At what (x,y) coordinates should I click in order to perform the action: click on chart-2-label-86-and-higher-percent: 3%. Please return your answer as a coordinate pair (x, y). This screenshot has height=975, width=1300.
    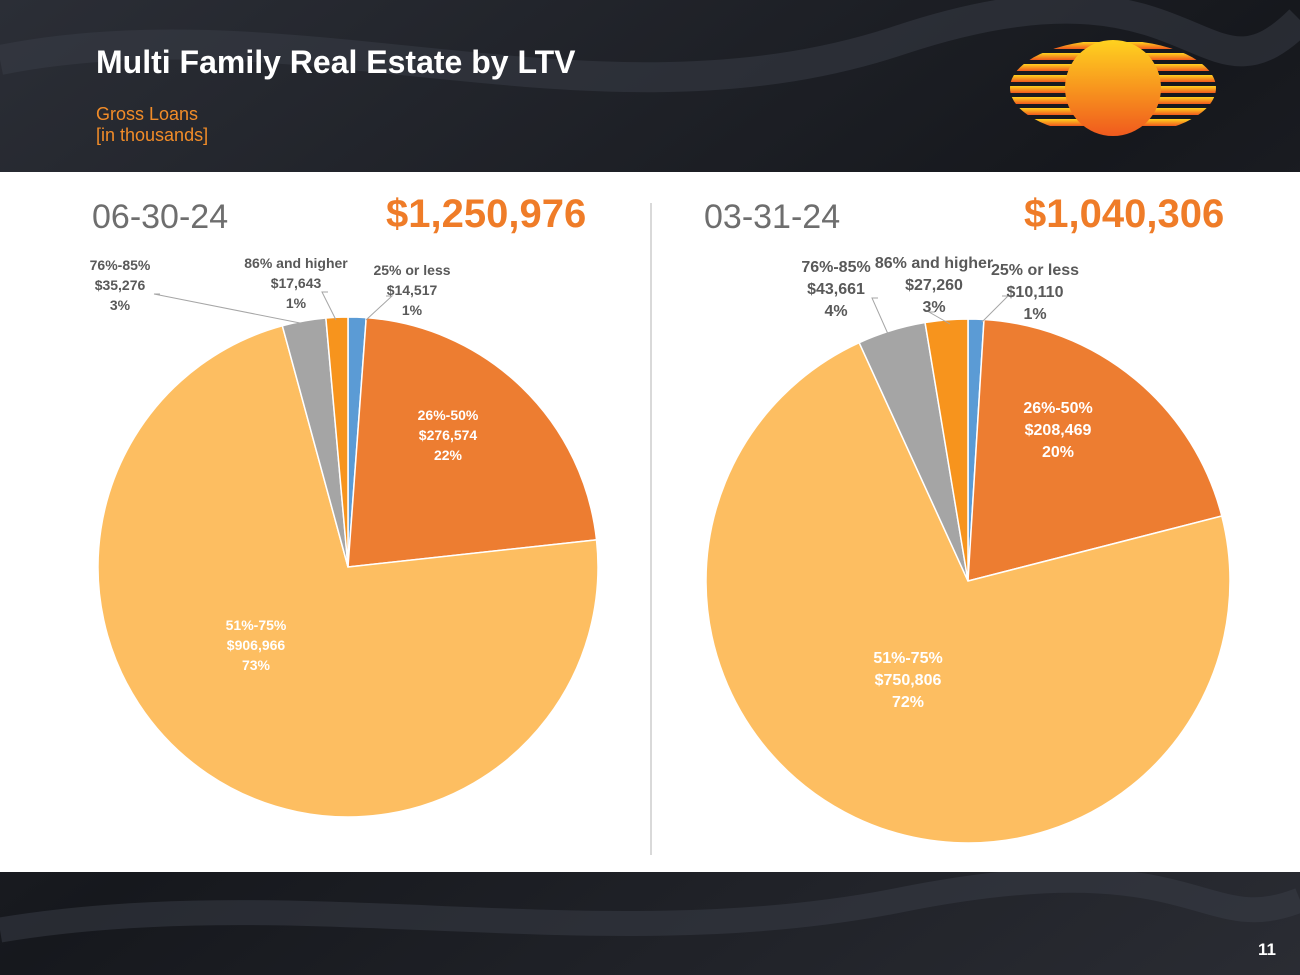
    Looking at the image, I should click on (933, 307).